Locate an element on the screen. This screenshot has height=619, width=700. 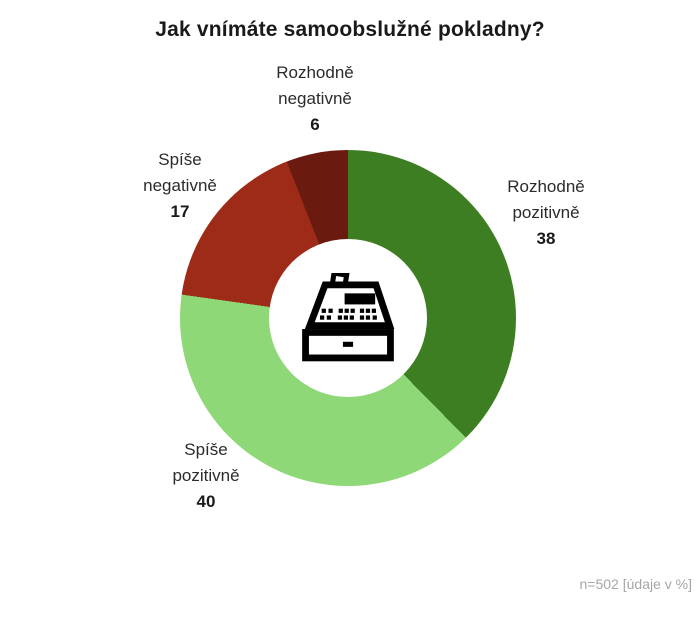
label-spise-negativne: Spíše negativně 17 is located at coordinates (180, 186).